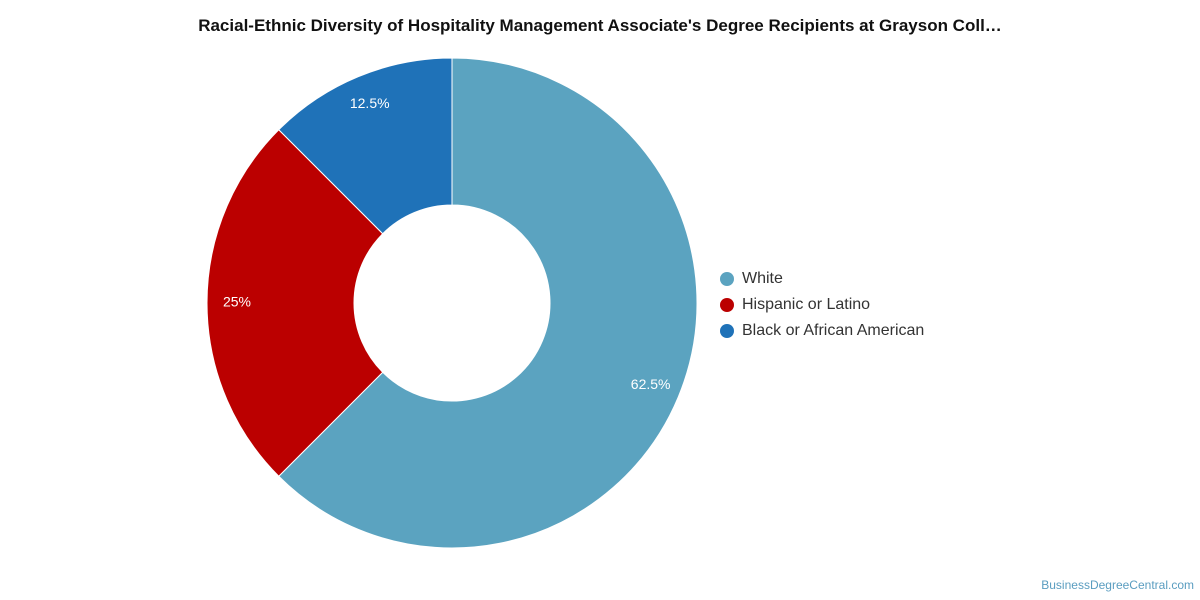  Describe the element at coordinates (727, 279) in the screenshot. I see `legend-marker-white` at that location.